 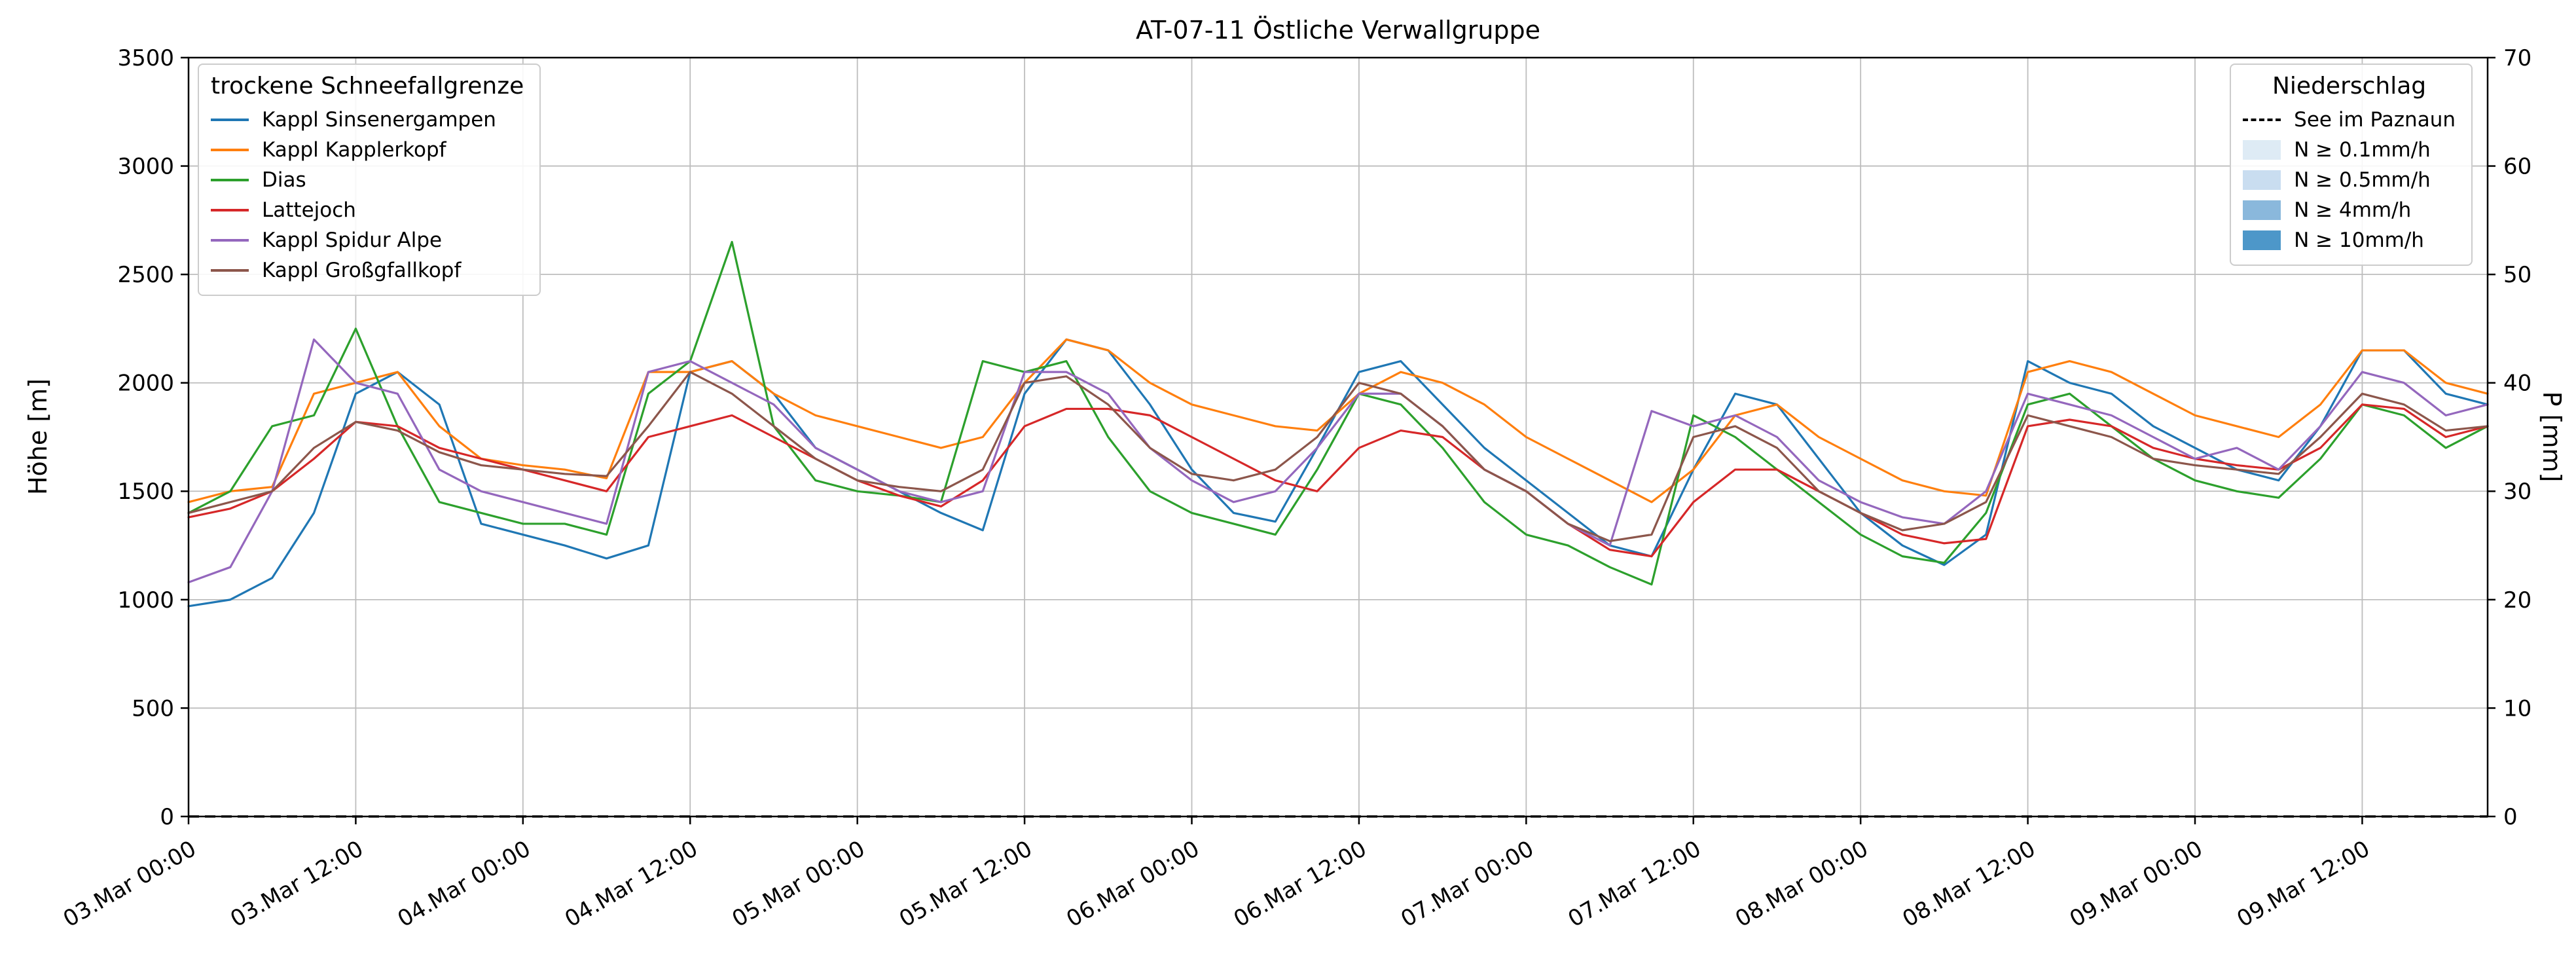 What do you see at coordinates (2517, 492) in the screenshot?
I see `y-tick-label-right: 30` at bounding box center [2517, 492].